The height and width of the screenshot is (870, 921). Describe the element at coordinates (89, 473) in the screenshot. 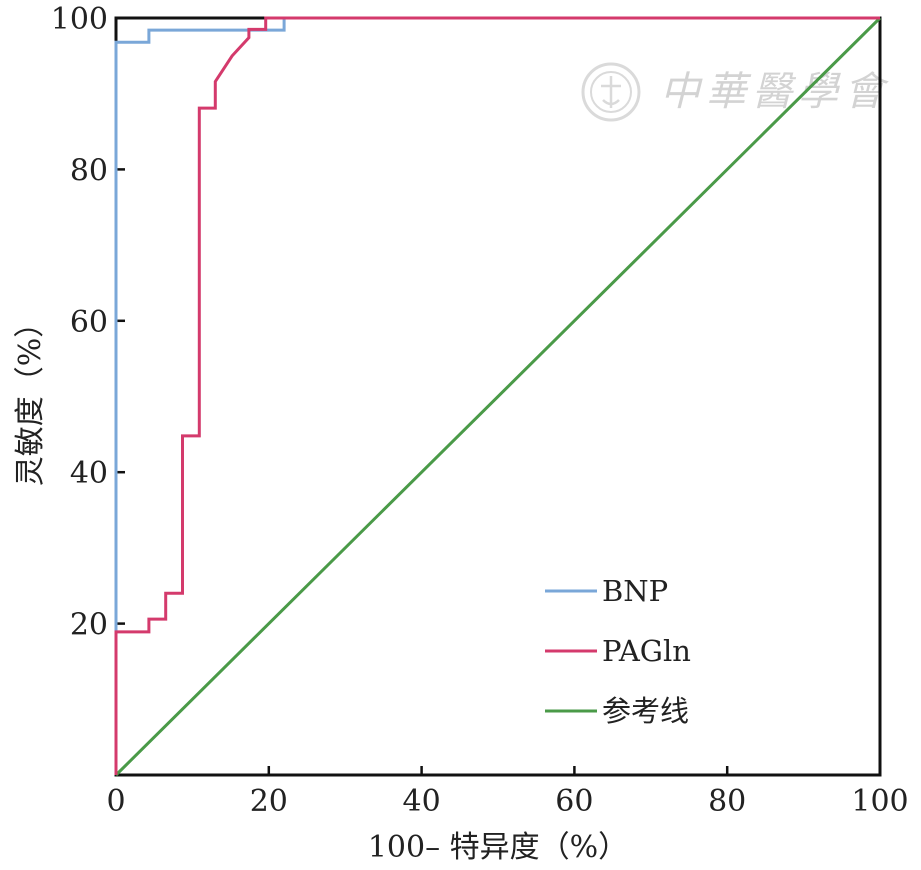

I see `y-tick-label: 40` at that location.